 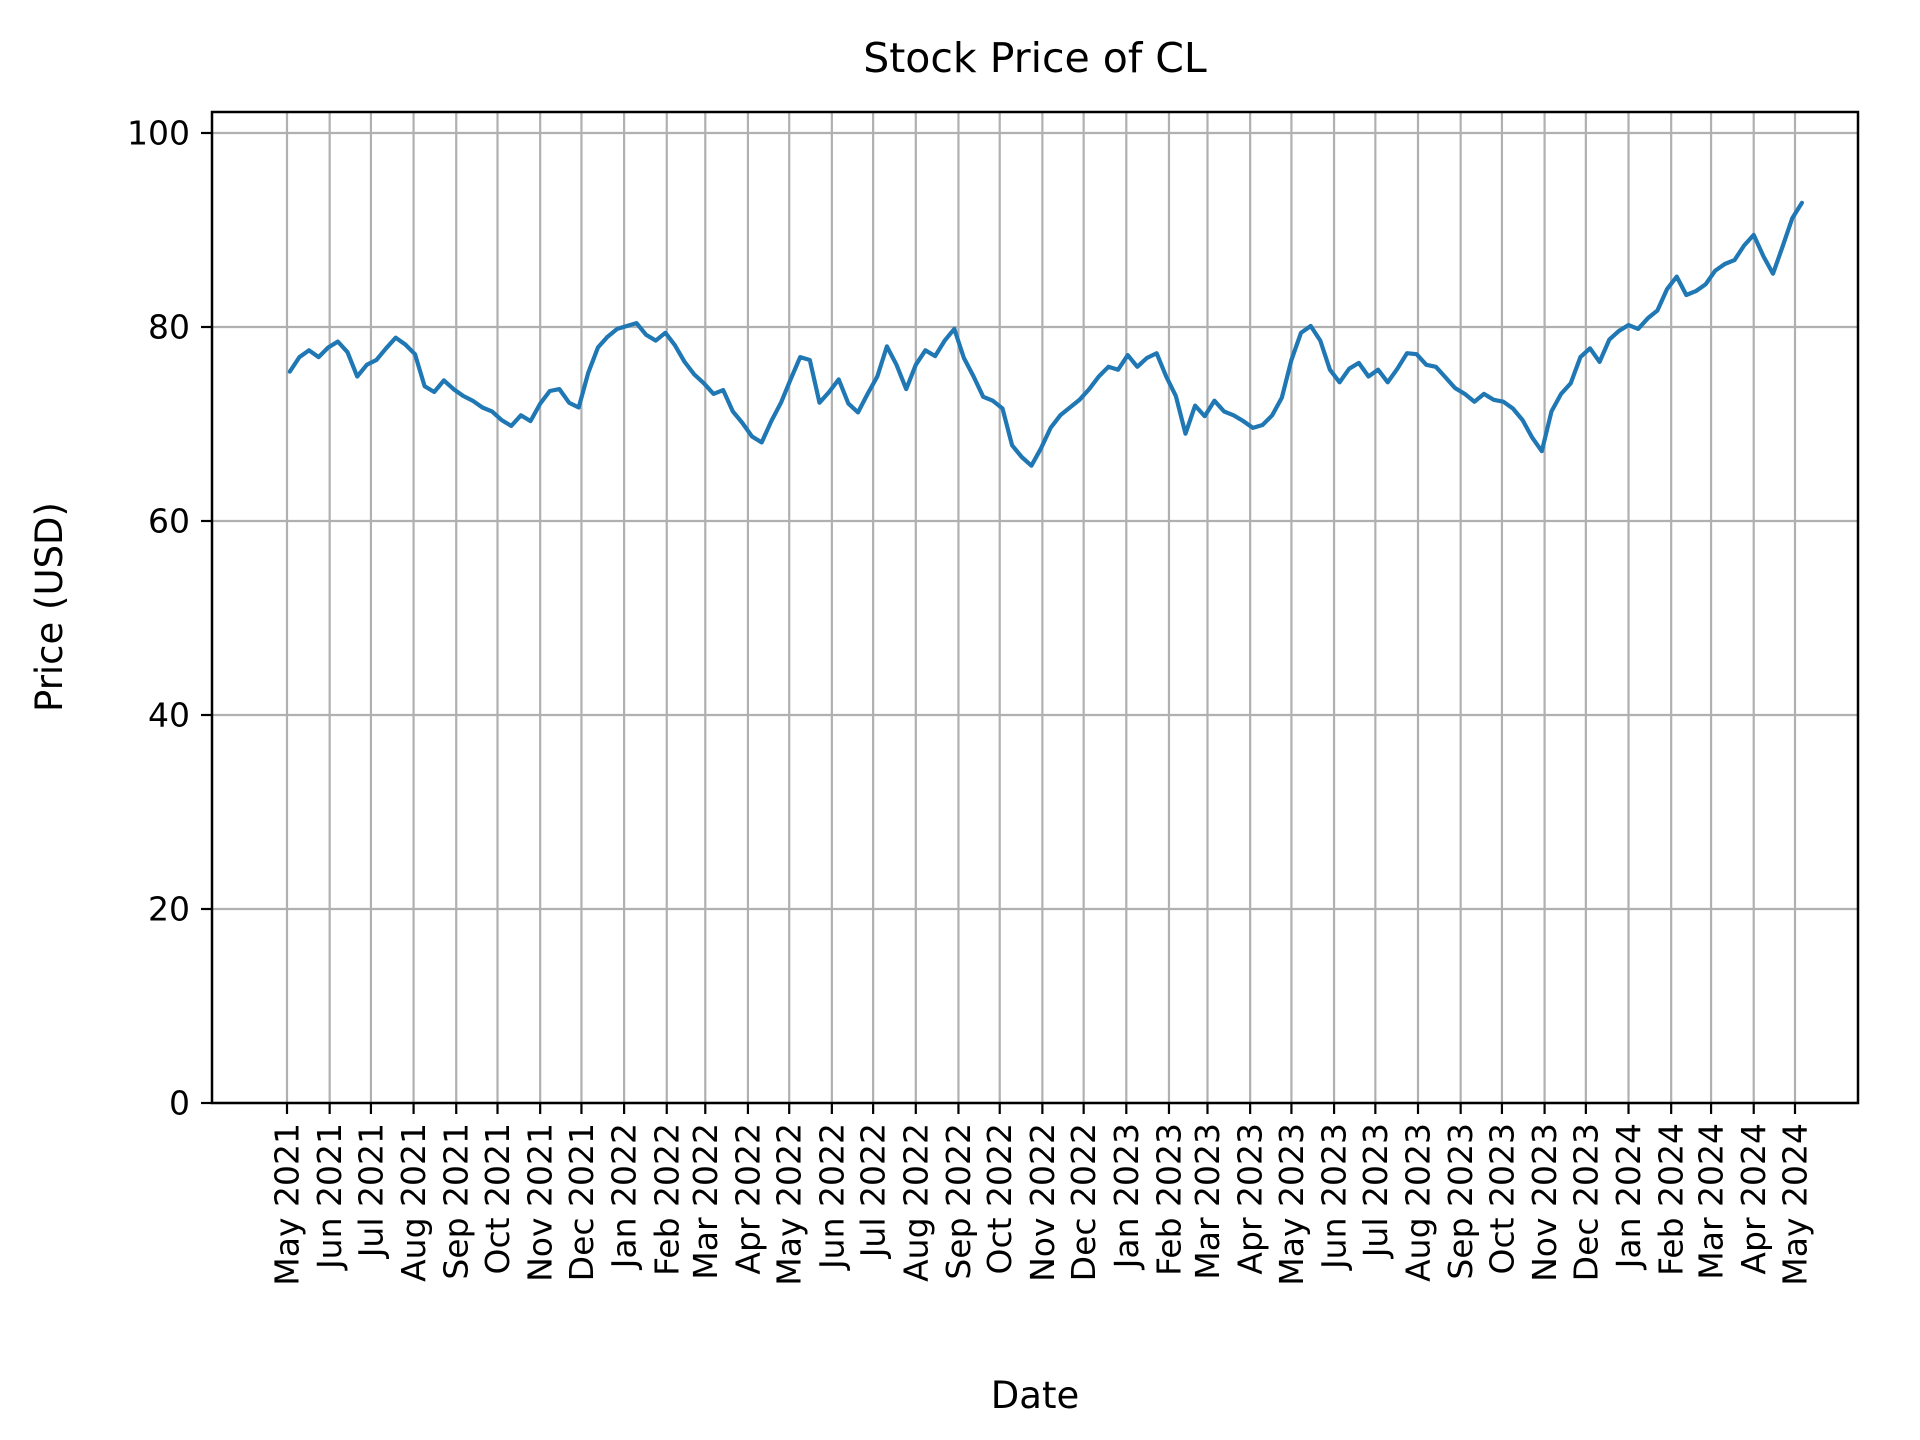 I want to click on x-tick-label: Jun 2023, so click(x=1334, y=1197).